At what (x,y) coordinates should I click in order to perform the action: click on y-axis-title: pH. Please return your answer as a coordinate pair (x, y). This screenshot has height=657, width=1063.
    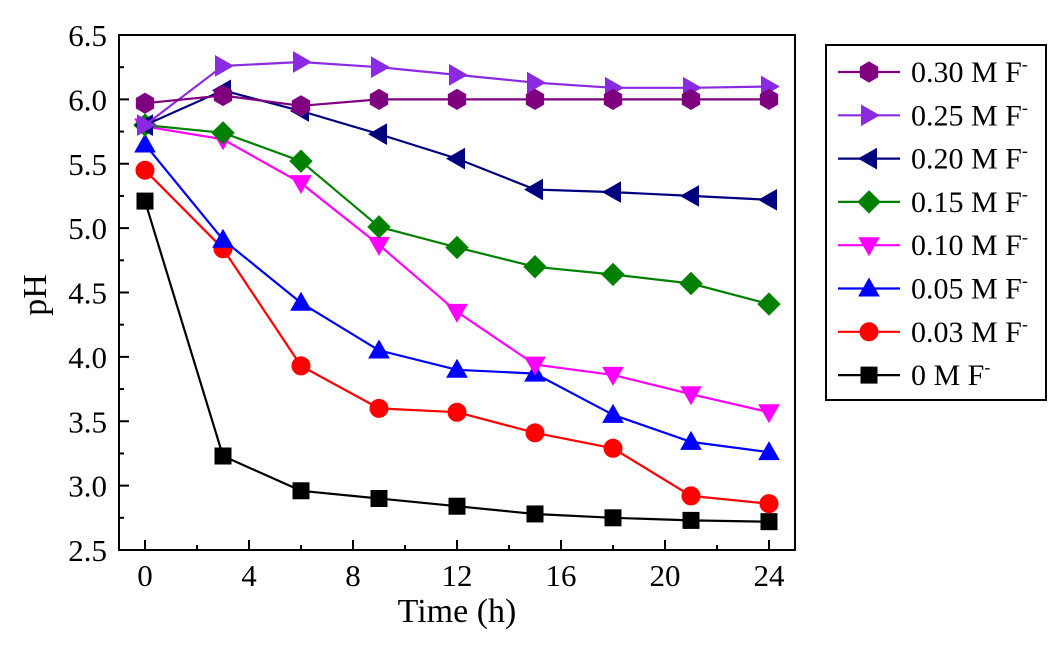
    Looking at the image, I should click on (35, 295).